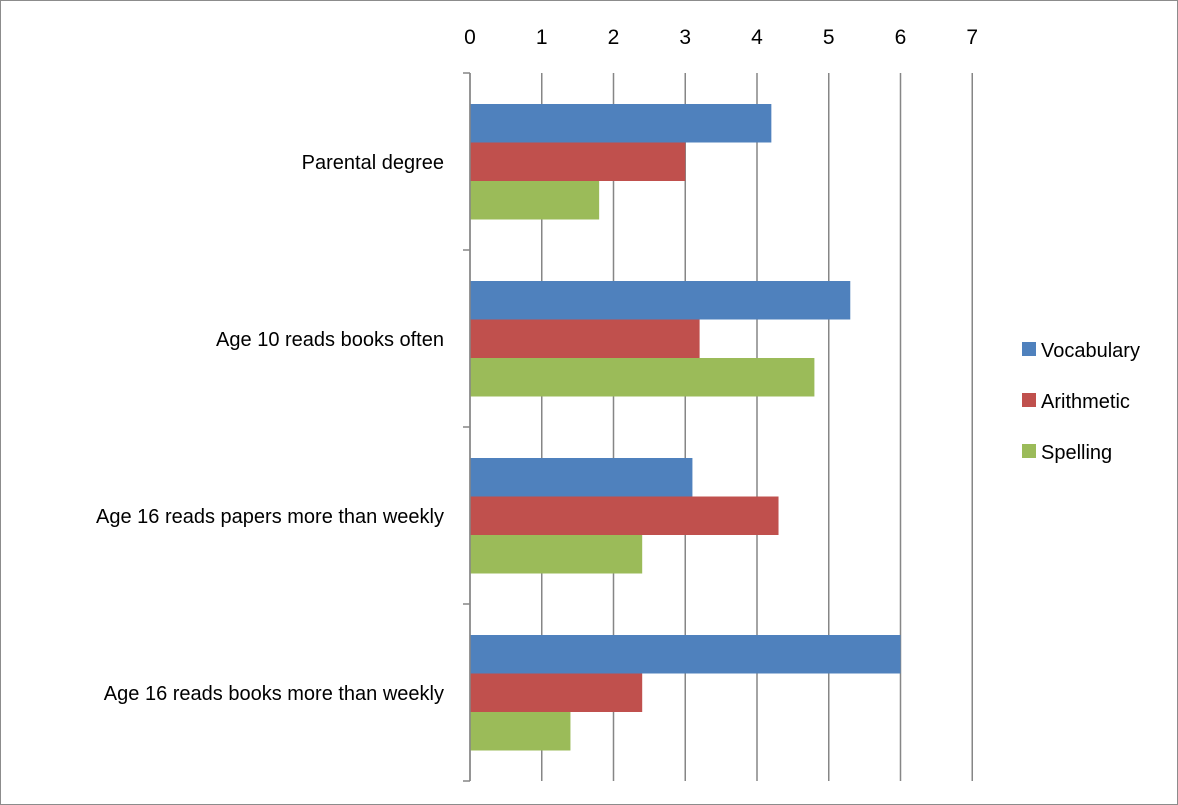 The height and width of the screenshot is (805, 1178). I want to click on x-tick-label: 2, so click(614, 37).